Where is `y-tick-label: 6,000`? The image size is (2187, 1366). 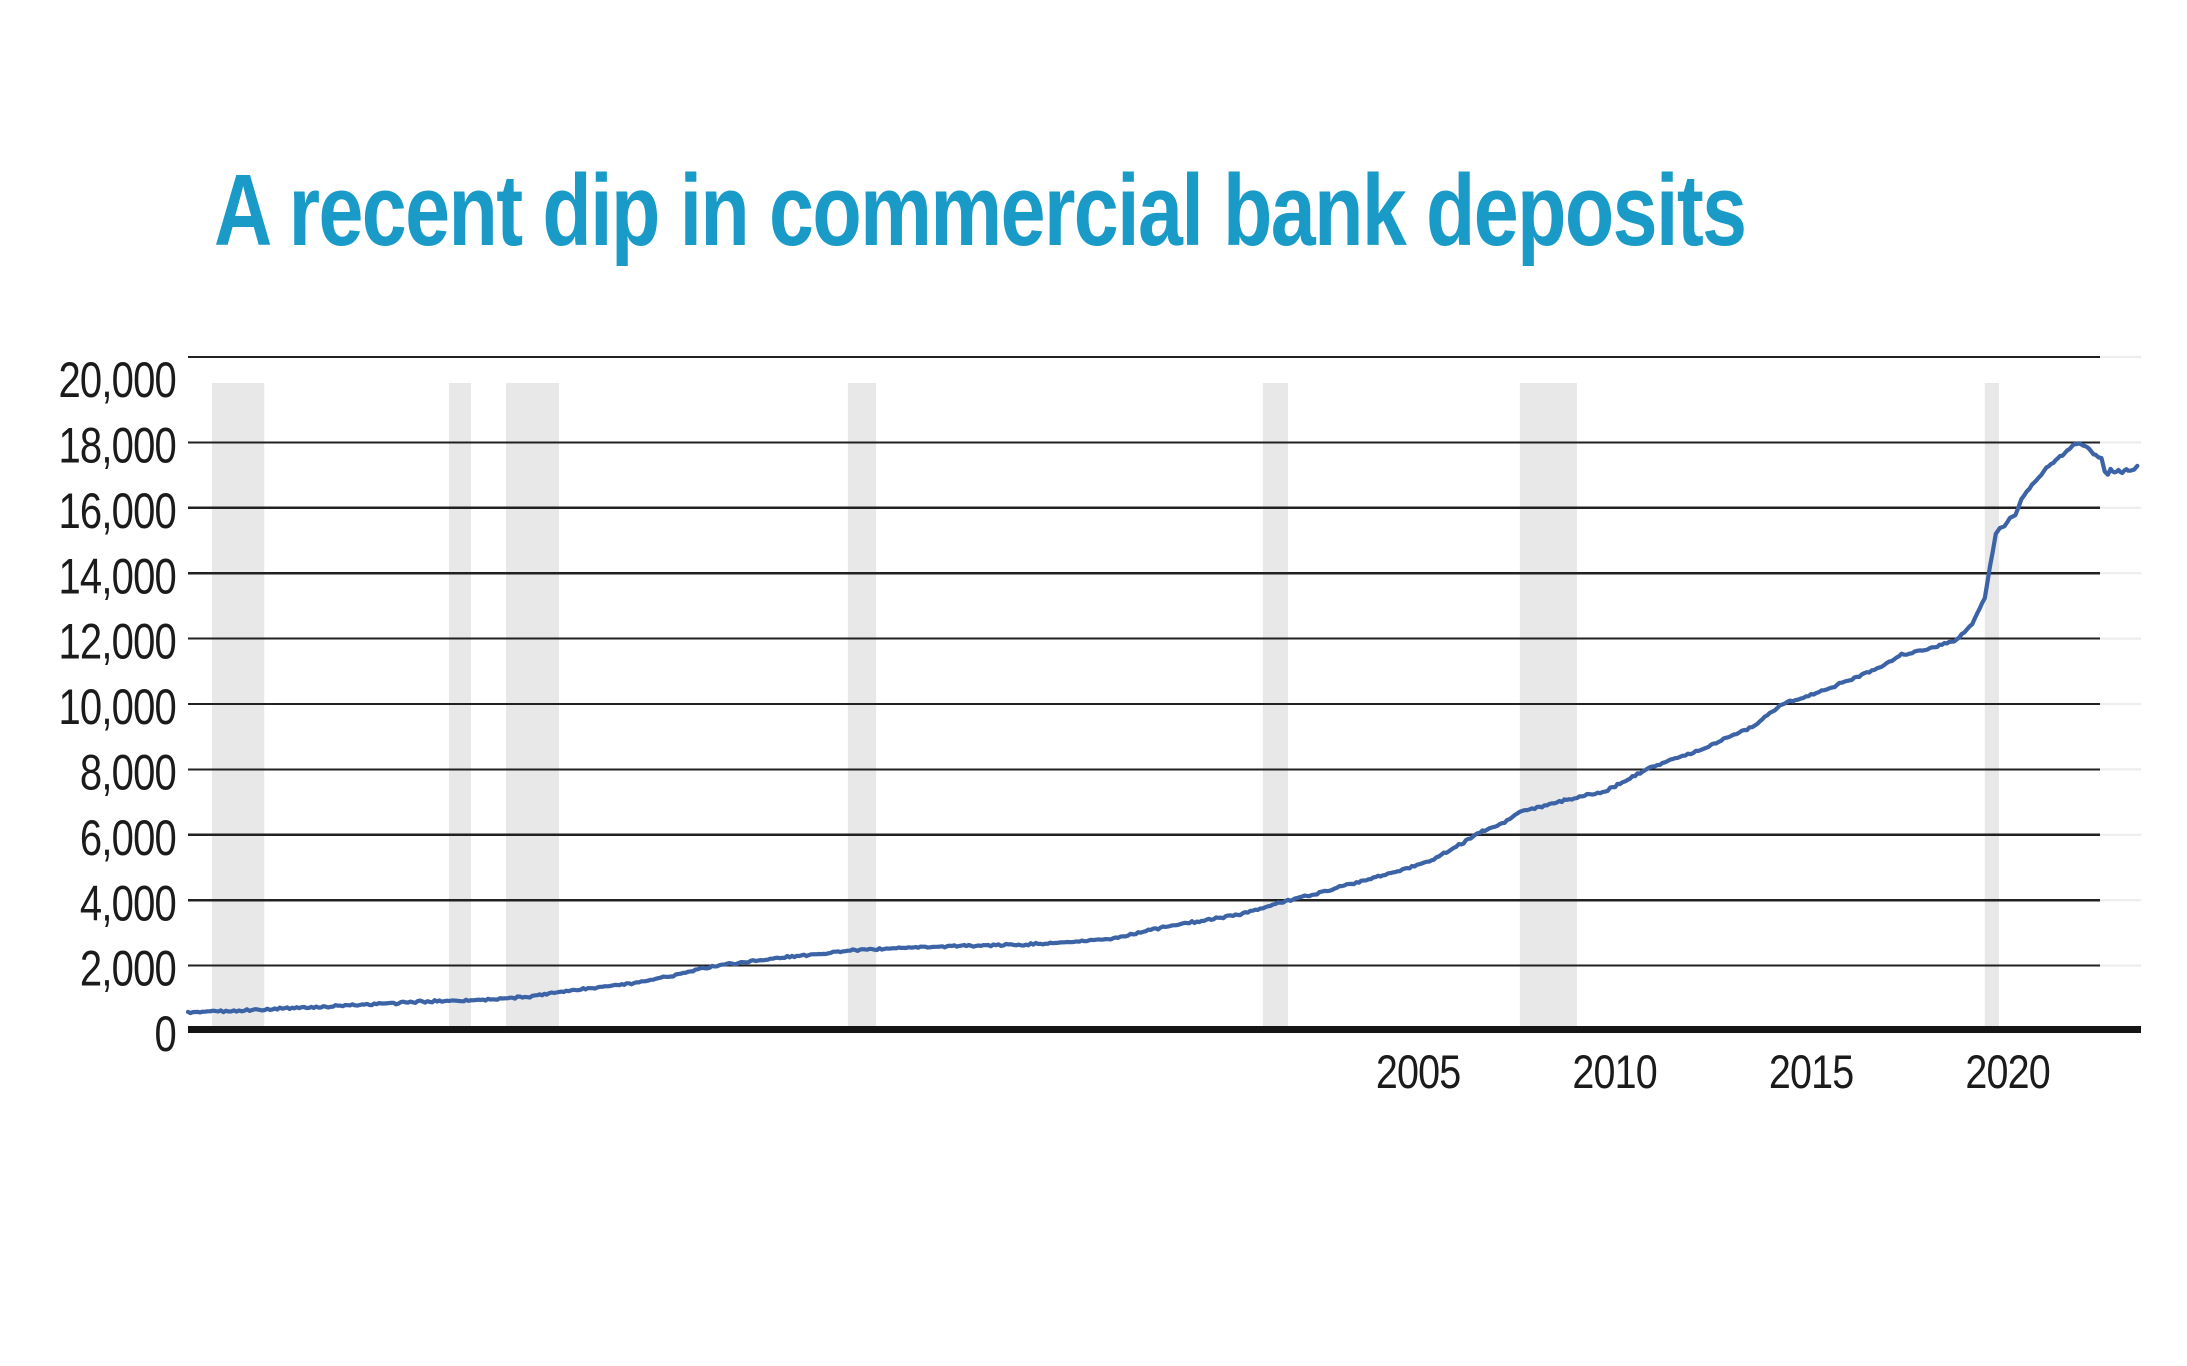 y-tick-label: 6,000 is located at coordinates (128, 838).